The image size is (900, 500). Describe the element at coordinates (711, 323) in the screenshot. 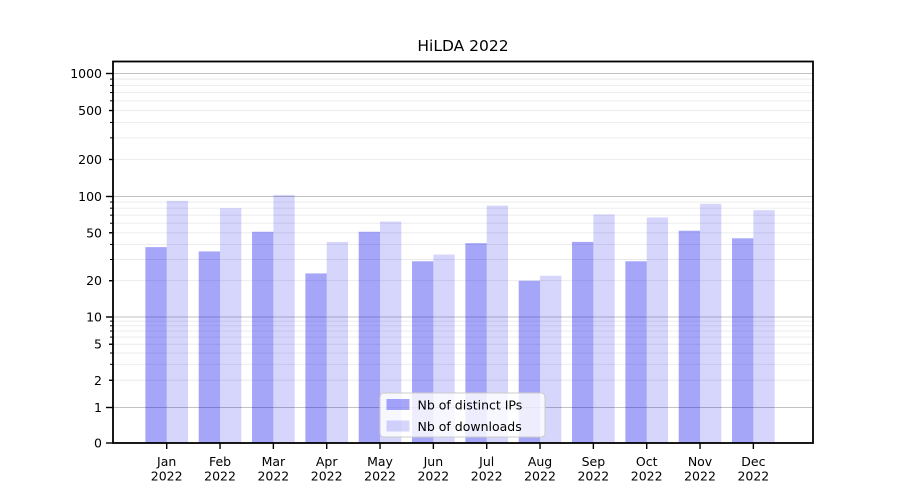

I see `bar-downloads-nov` at that location.